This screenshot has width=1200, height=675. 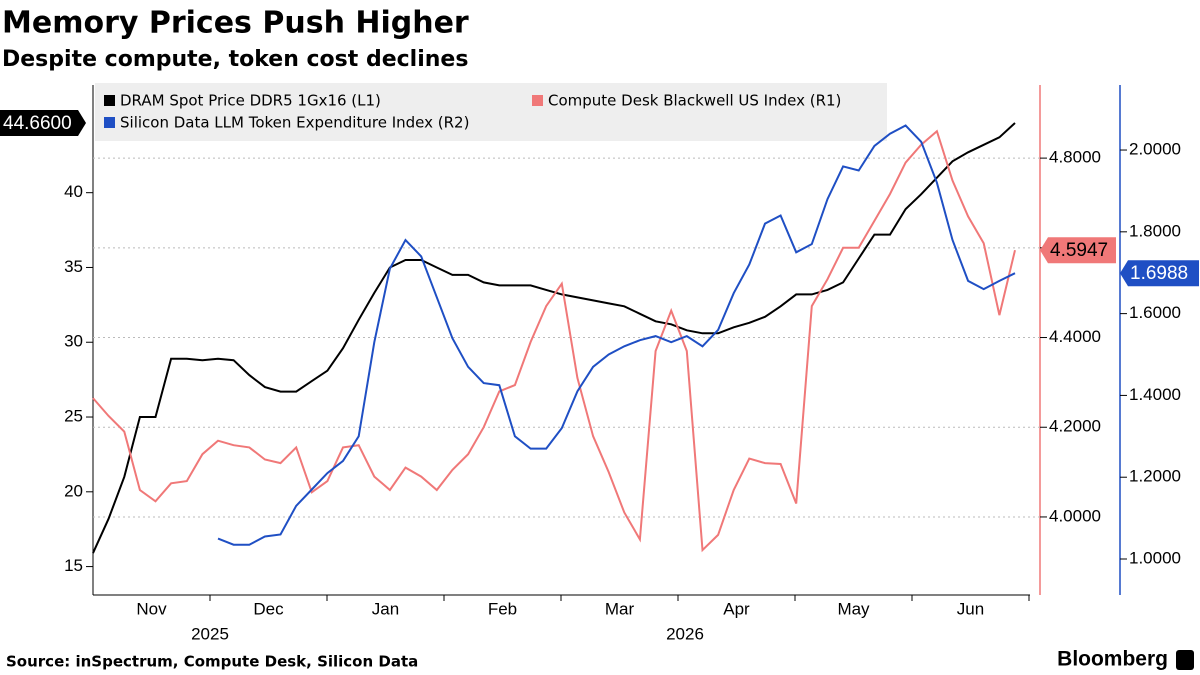 What do you see at coordinates (491, 112) in the screenshot?
I see `legend-box` at bounding box center [491, 112].